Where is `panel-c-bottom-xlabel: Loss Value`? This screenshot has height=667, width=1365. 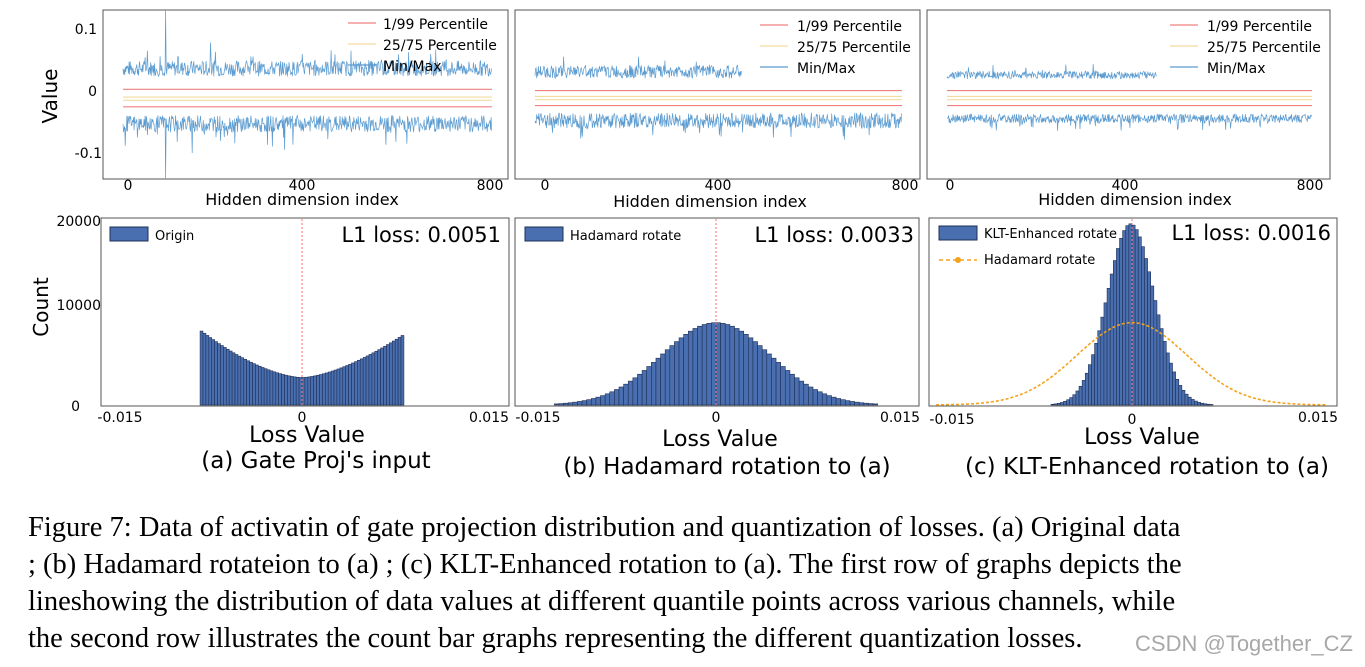 panel-c-bottom-xlabel: Loss Value is located at coordinates (1142, 437).